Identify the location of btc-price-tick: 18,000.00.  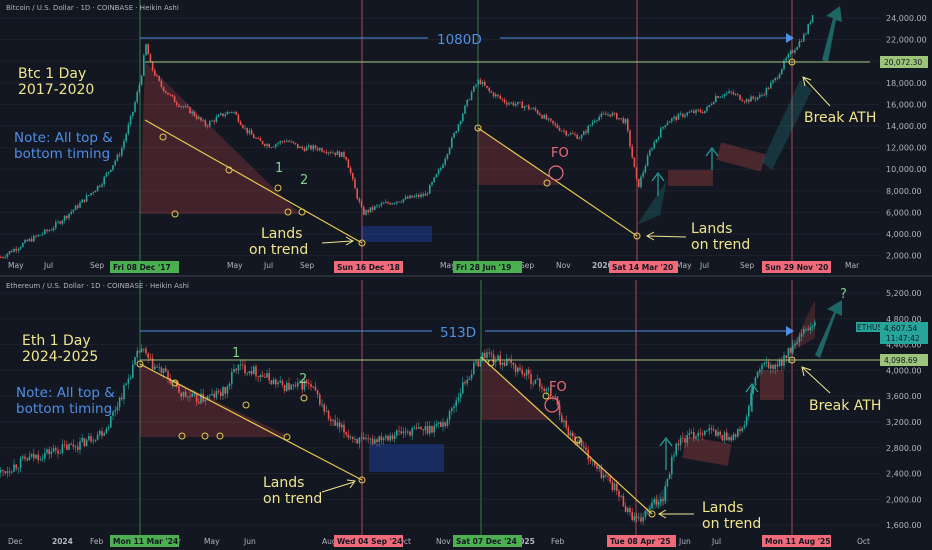
(906, 83).